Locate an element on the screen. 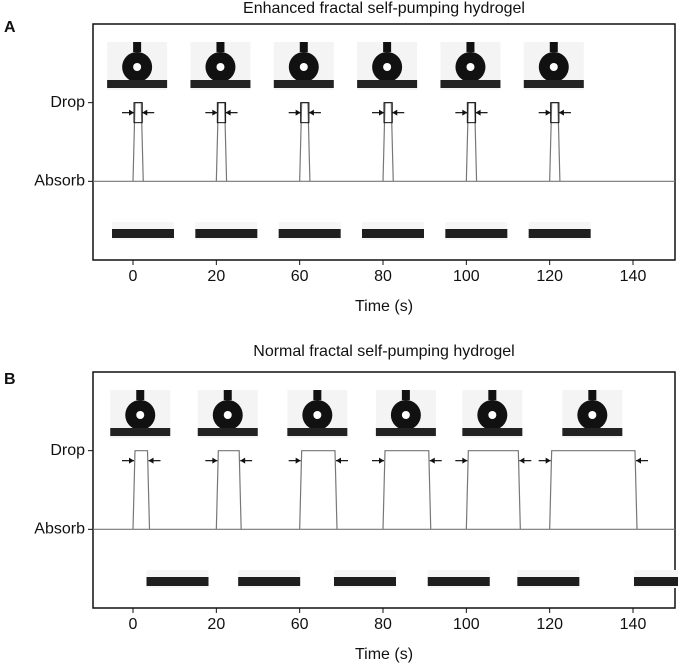  panel-letter: A is located at coordinates (10, 27).